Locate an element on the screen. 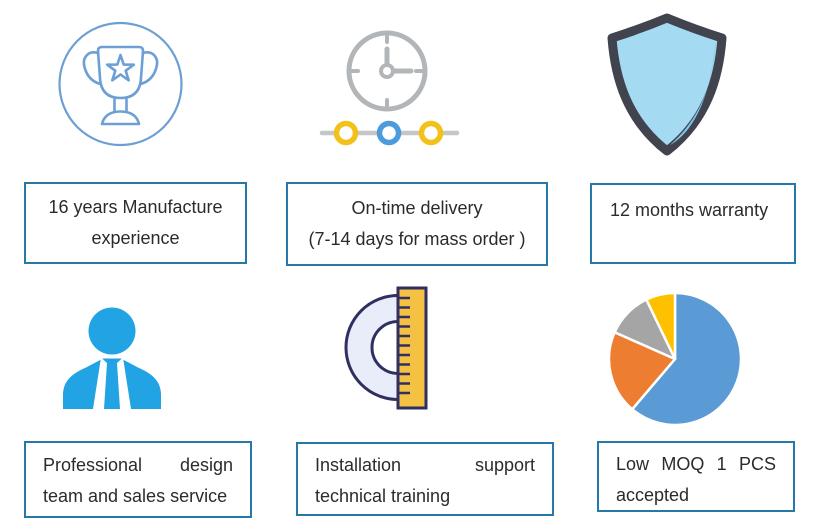 This screenshot has height=527, width=833. shield-icon is located at coordinates (667, 87).